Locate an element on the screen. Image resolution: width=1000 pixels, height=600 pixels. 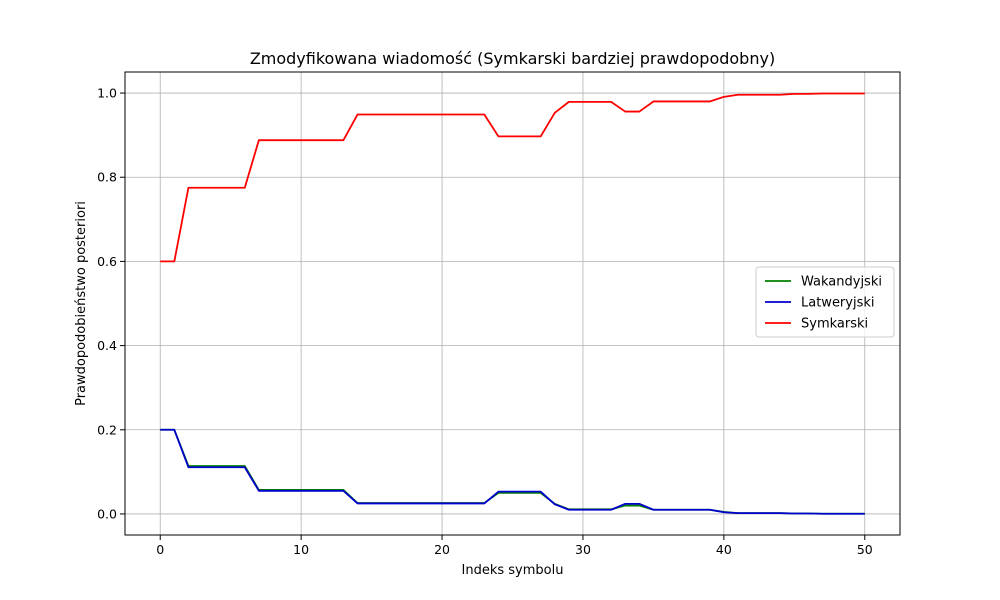
legend-box is located at coordinates (825, 302).